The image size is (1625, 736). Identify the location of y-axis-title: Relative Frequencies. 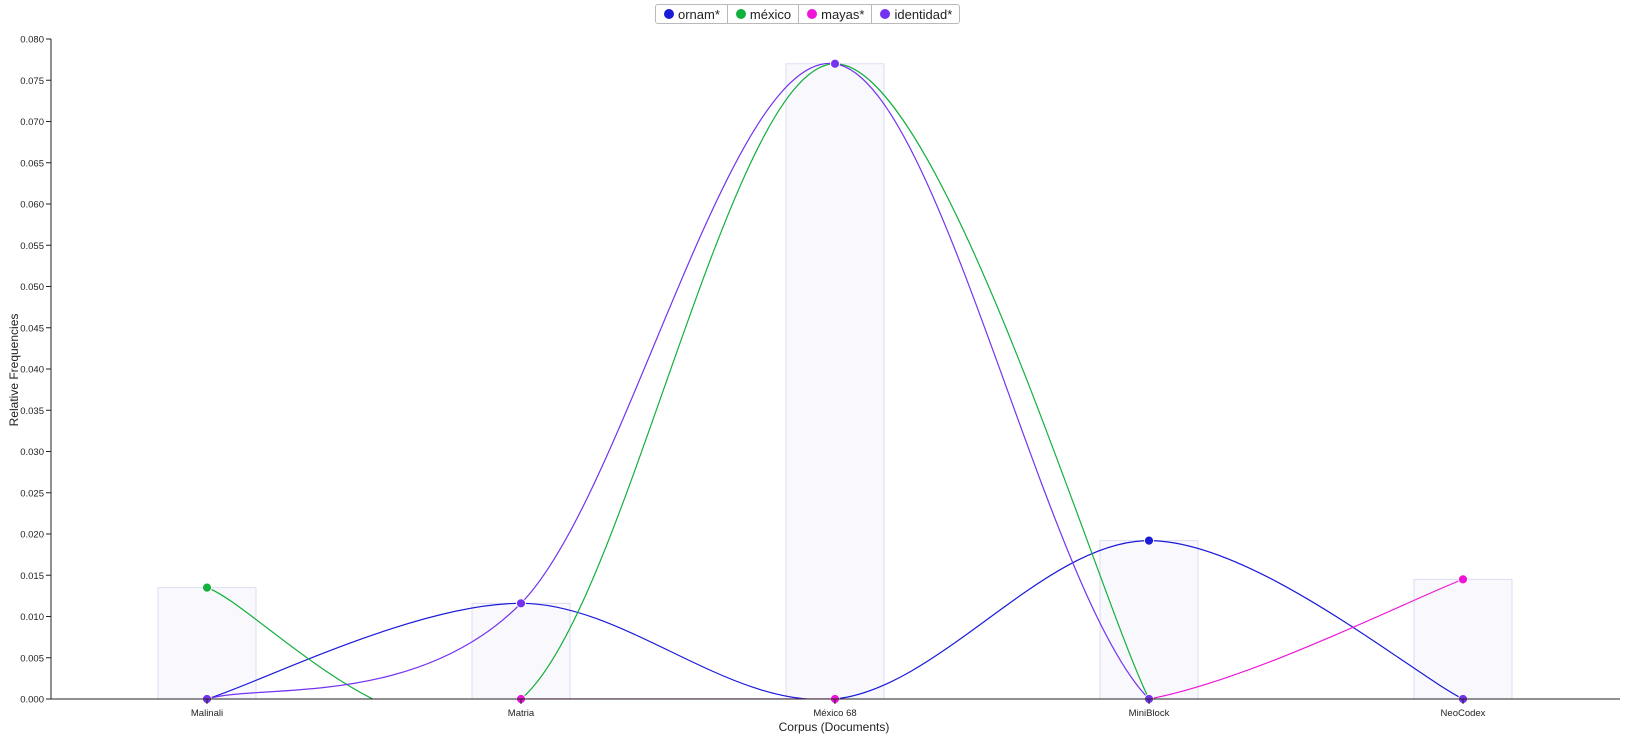
(14, 370).